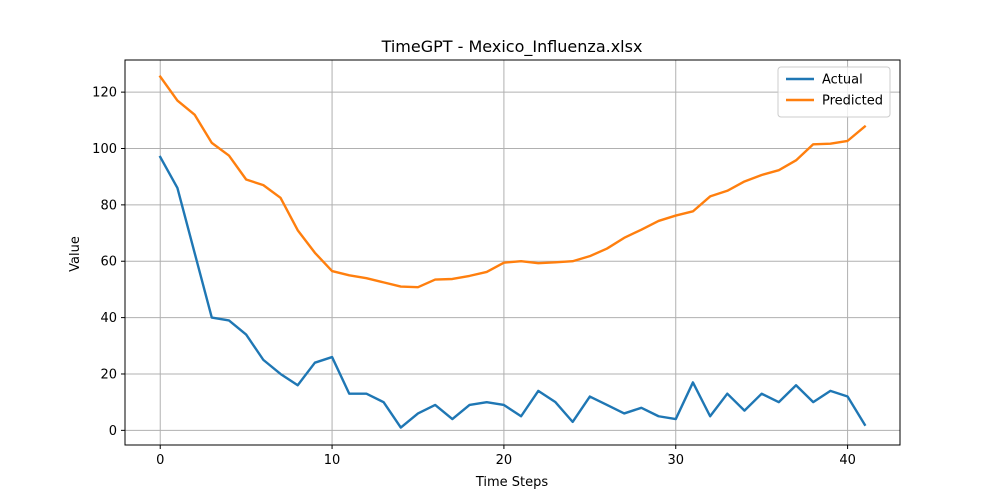 The image size is (1000, 504). I want to click on y-axis-label: Value, so click(75, 254).